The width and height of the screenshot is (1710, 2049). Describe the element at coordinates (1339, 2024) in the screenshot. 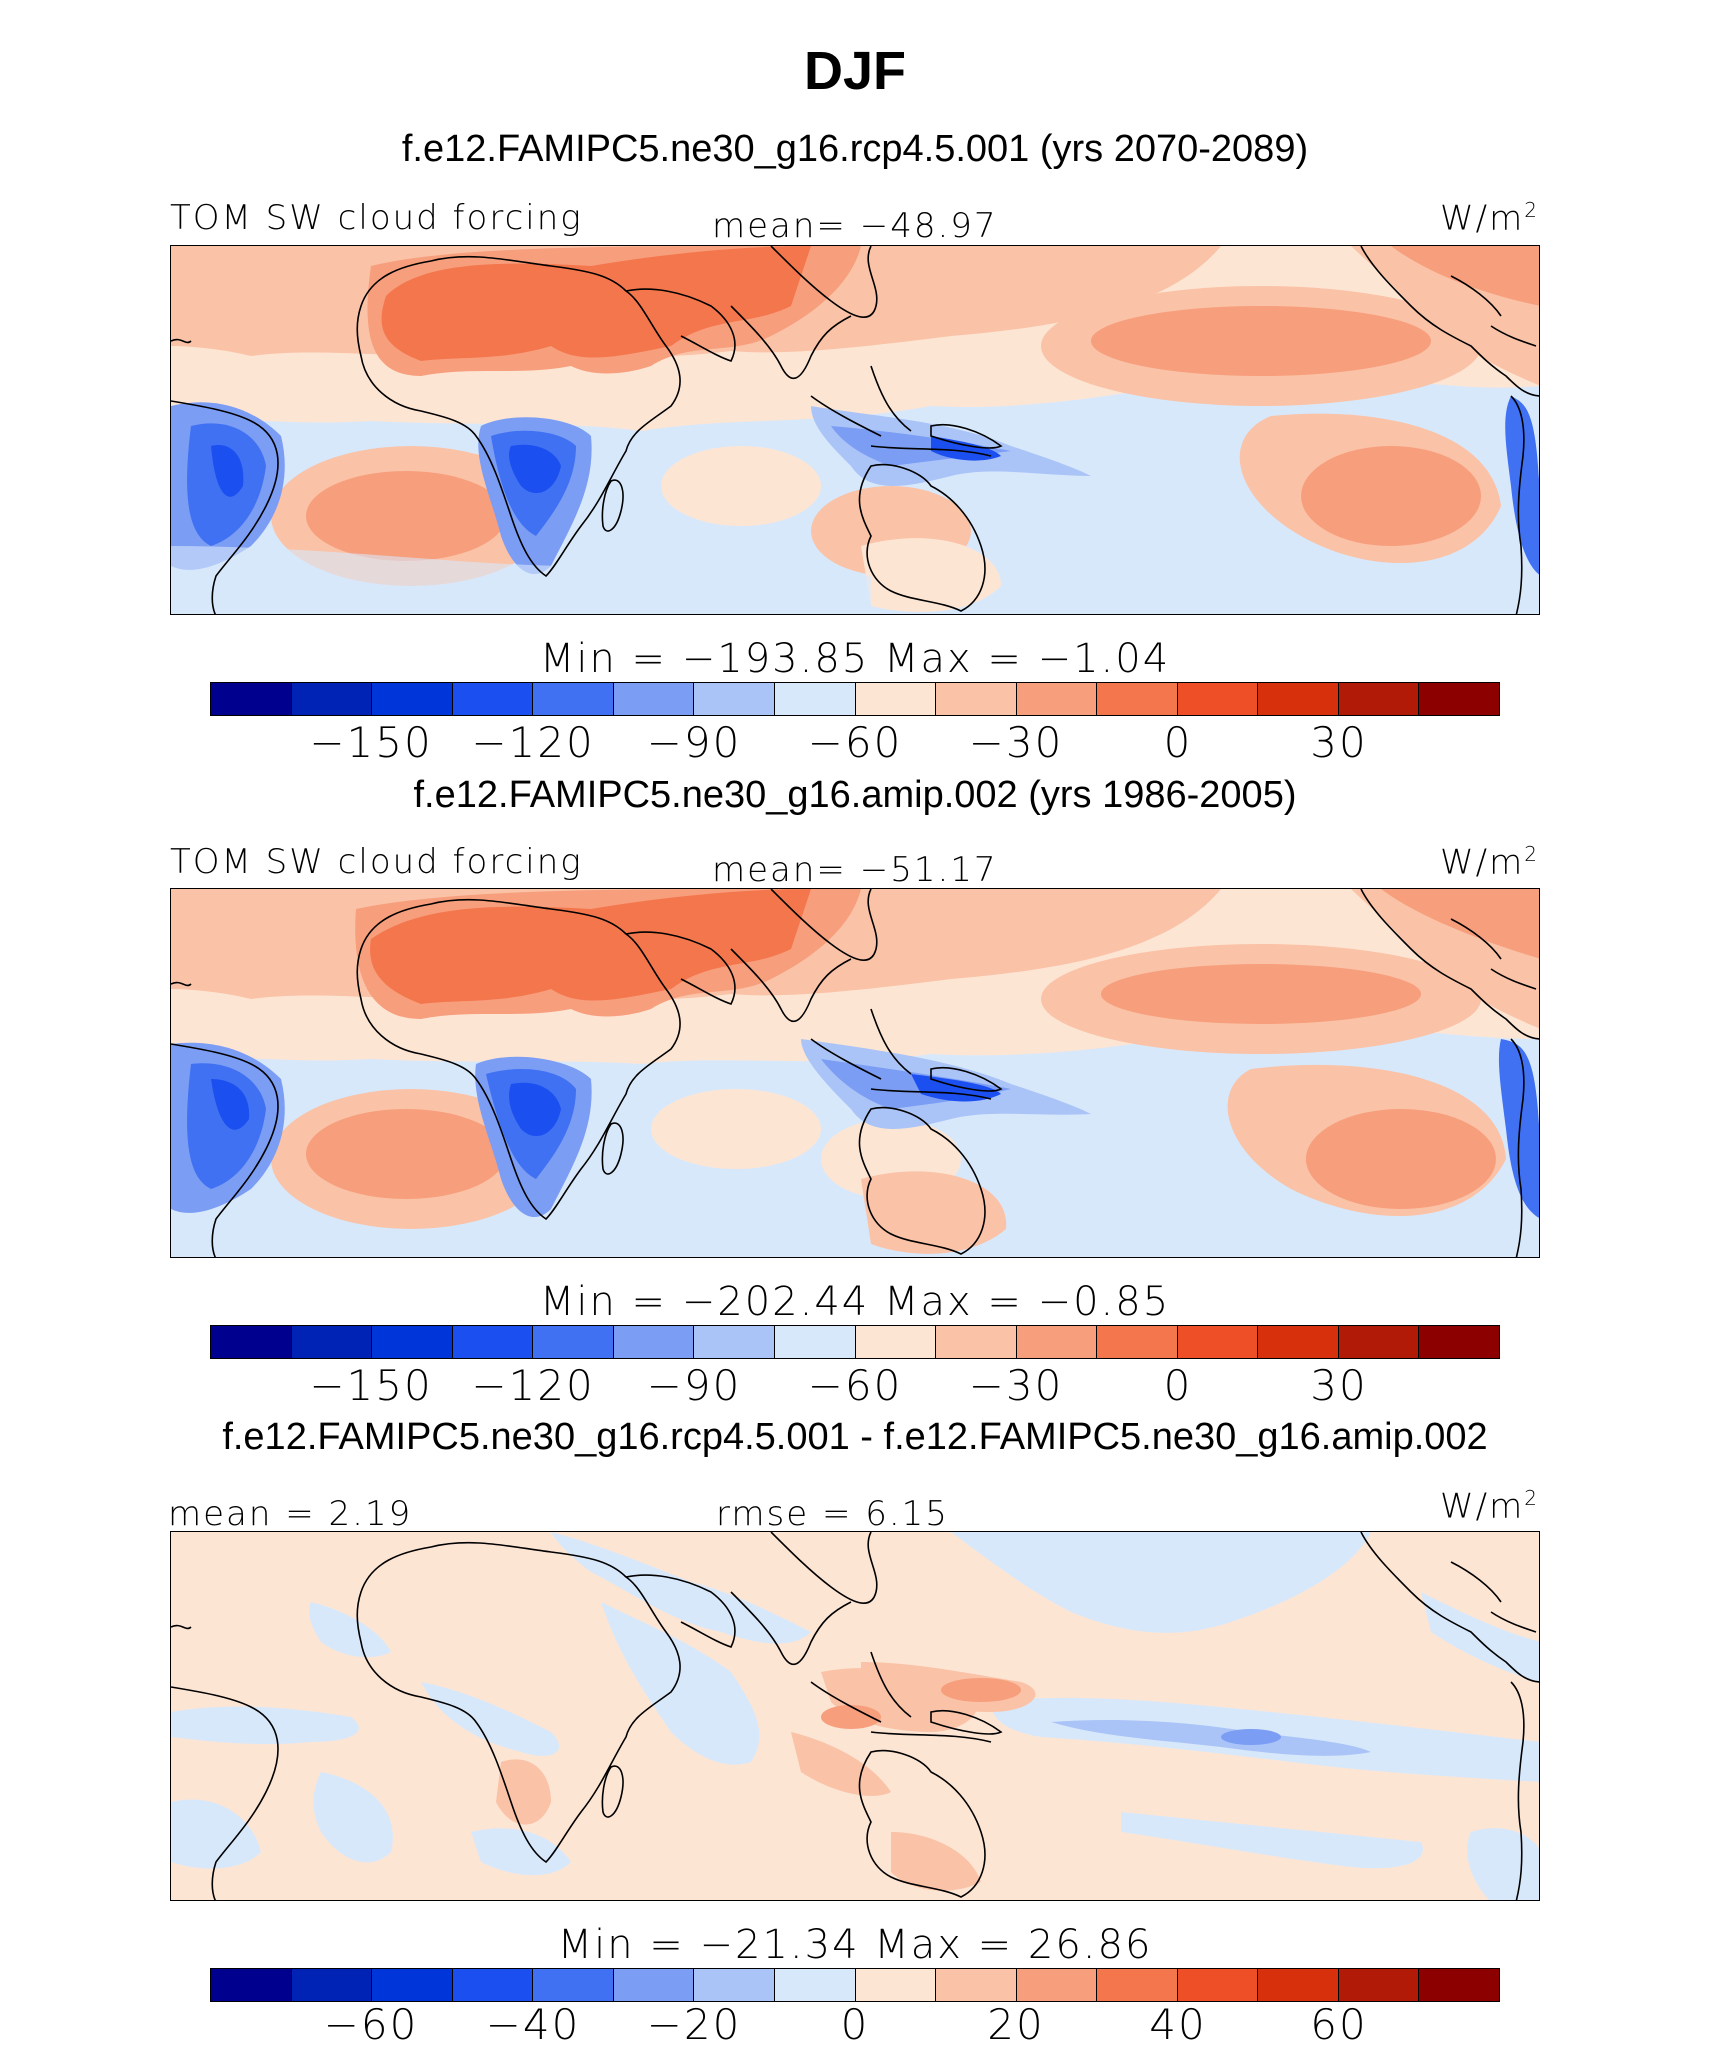

I see `panel-3-colorbar-tick: 60` at that location.